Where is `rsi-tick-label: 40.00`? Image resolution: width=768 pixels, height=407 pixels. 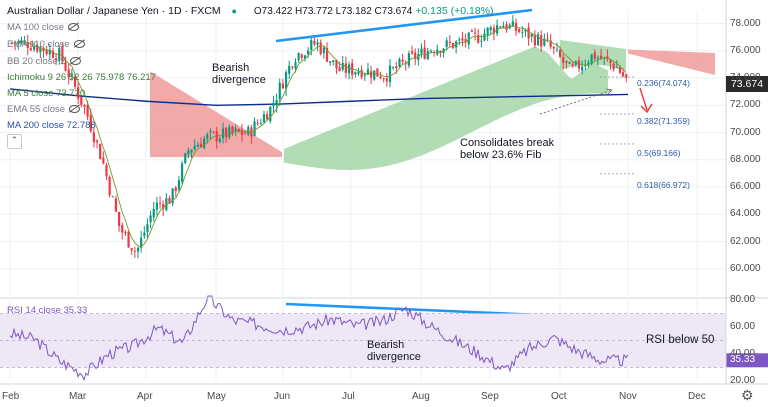 rsi-tick-label: 40.00 is located at coordinates (743, 353).